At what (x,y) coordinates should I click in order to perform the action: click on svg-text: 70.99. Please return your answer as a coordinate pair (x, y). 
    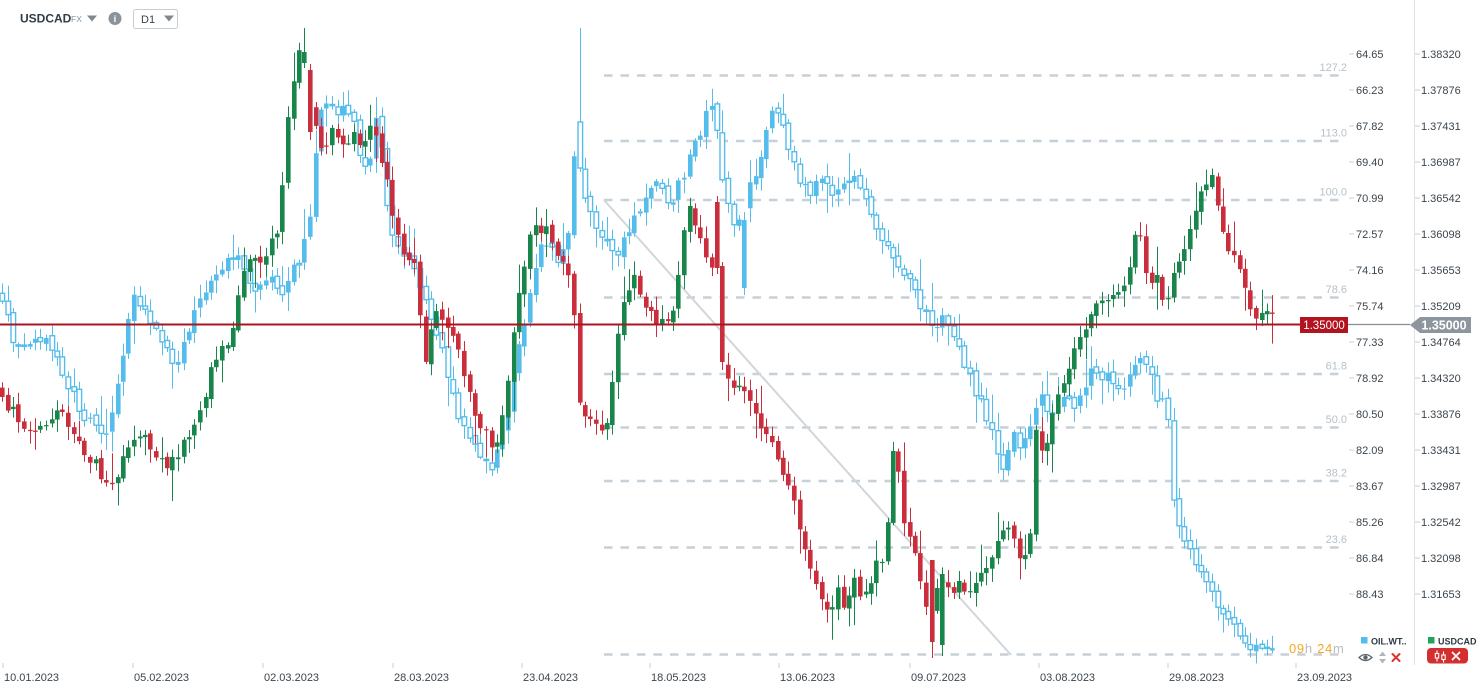
    Looking at the image, I should click on (1370, 199).